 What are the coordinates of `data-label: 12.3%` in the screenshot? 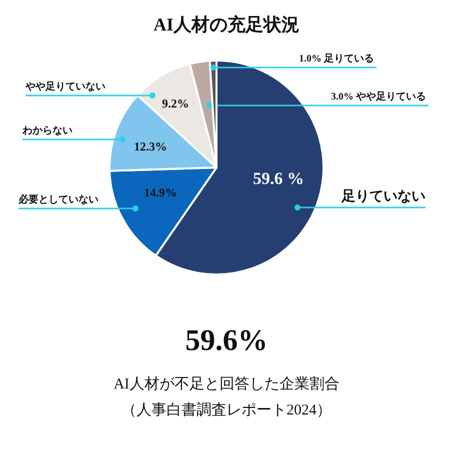 It's located at (150, 147).